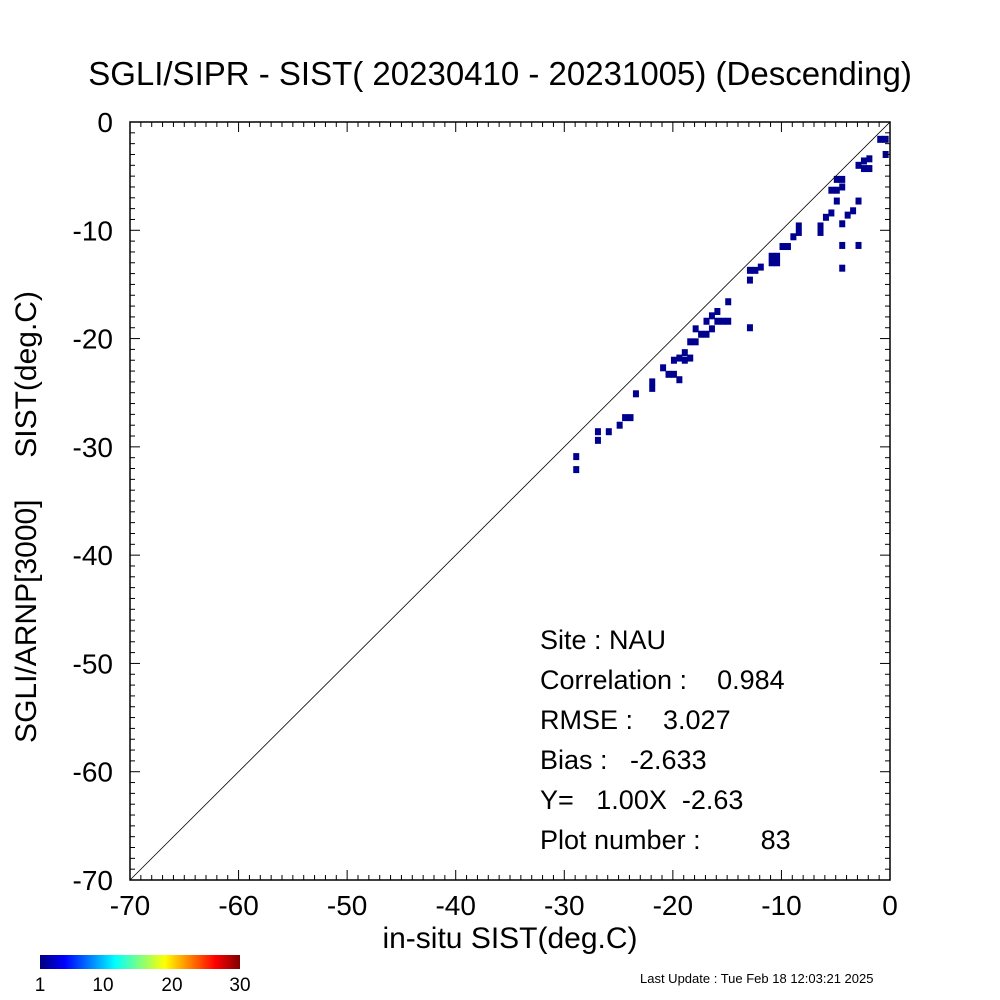  Describe the element at coordinates (347, 905) in the screenshot. I see `x-tick-label: -50` at that location.